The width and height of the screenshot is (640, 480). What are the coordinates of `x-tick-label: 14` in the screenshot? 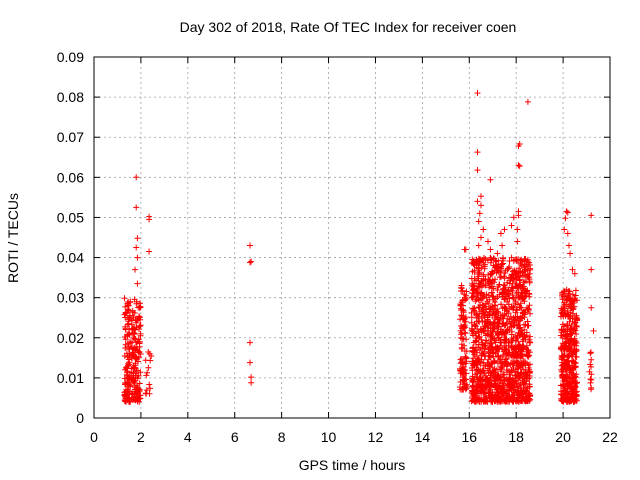 It's located at (423, 437).